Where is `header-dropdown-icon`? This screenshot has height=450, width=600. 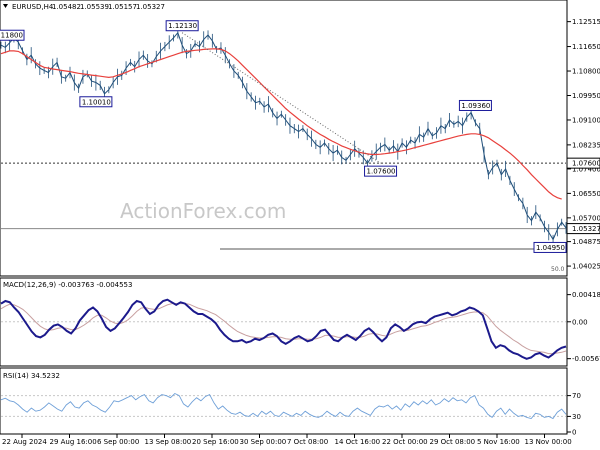 header-dropdown-icon is located at coordinates (5, 6).